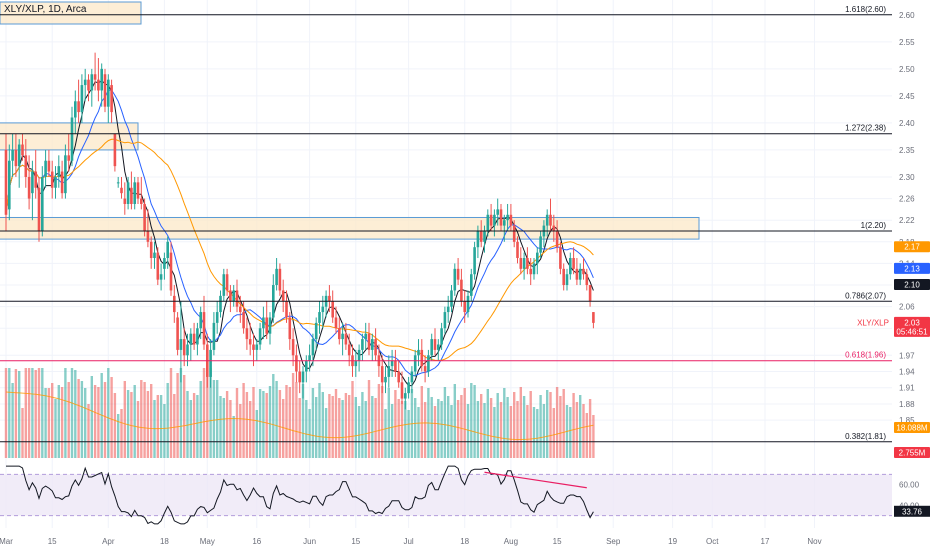 The image size is (932, 555). What do you see at coordinates (907, 355) in the screenshot?
I see `price-tick-label: 1.97` at bounding box center [907, 355].